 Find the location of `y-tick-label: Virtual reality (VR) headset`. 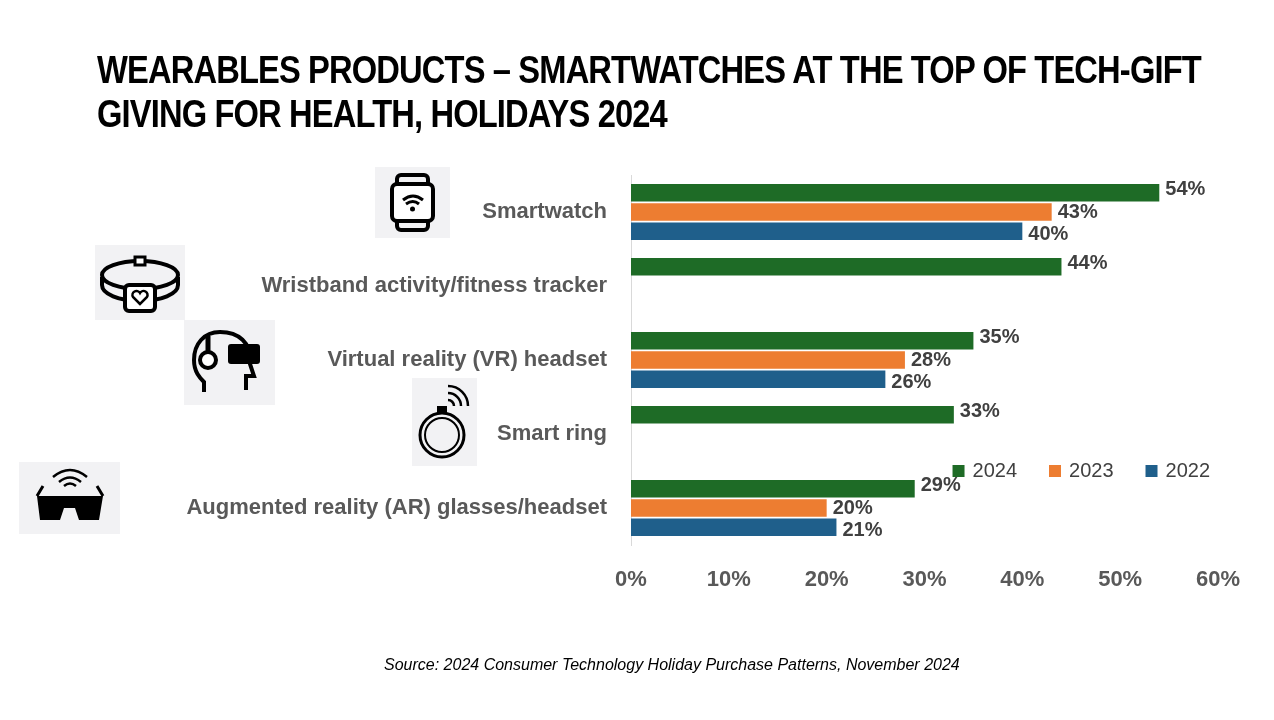

y-tick-label: Virtual reality (VR) headset is located at coordinates (467, 359).